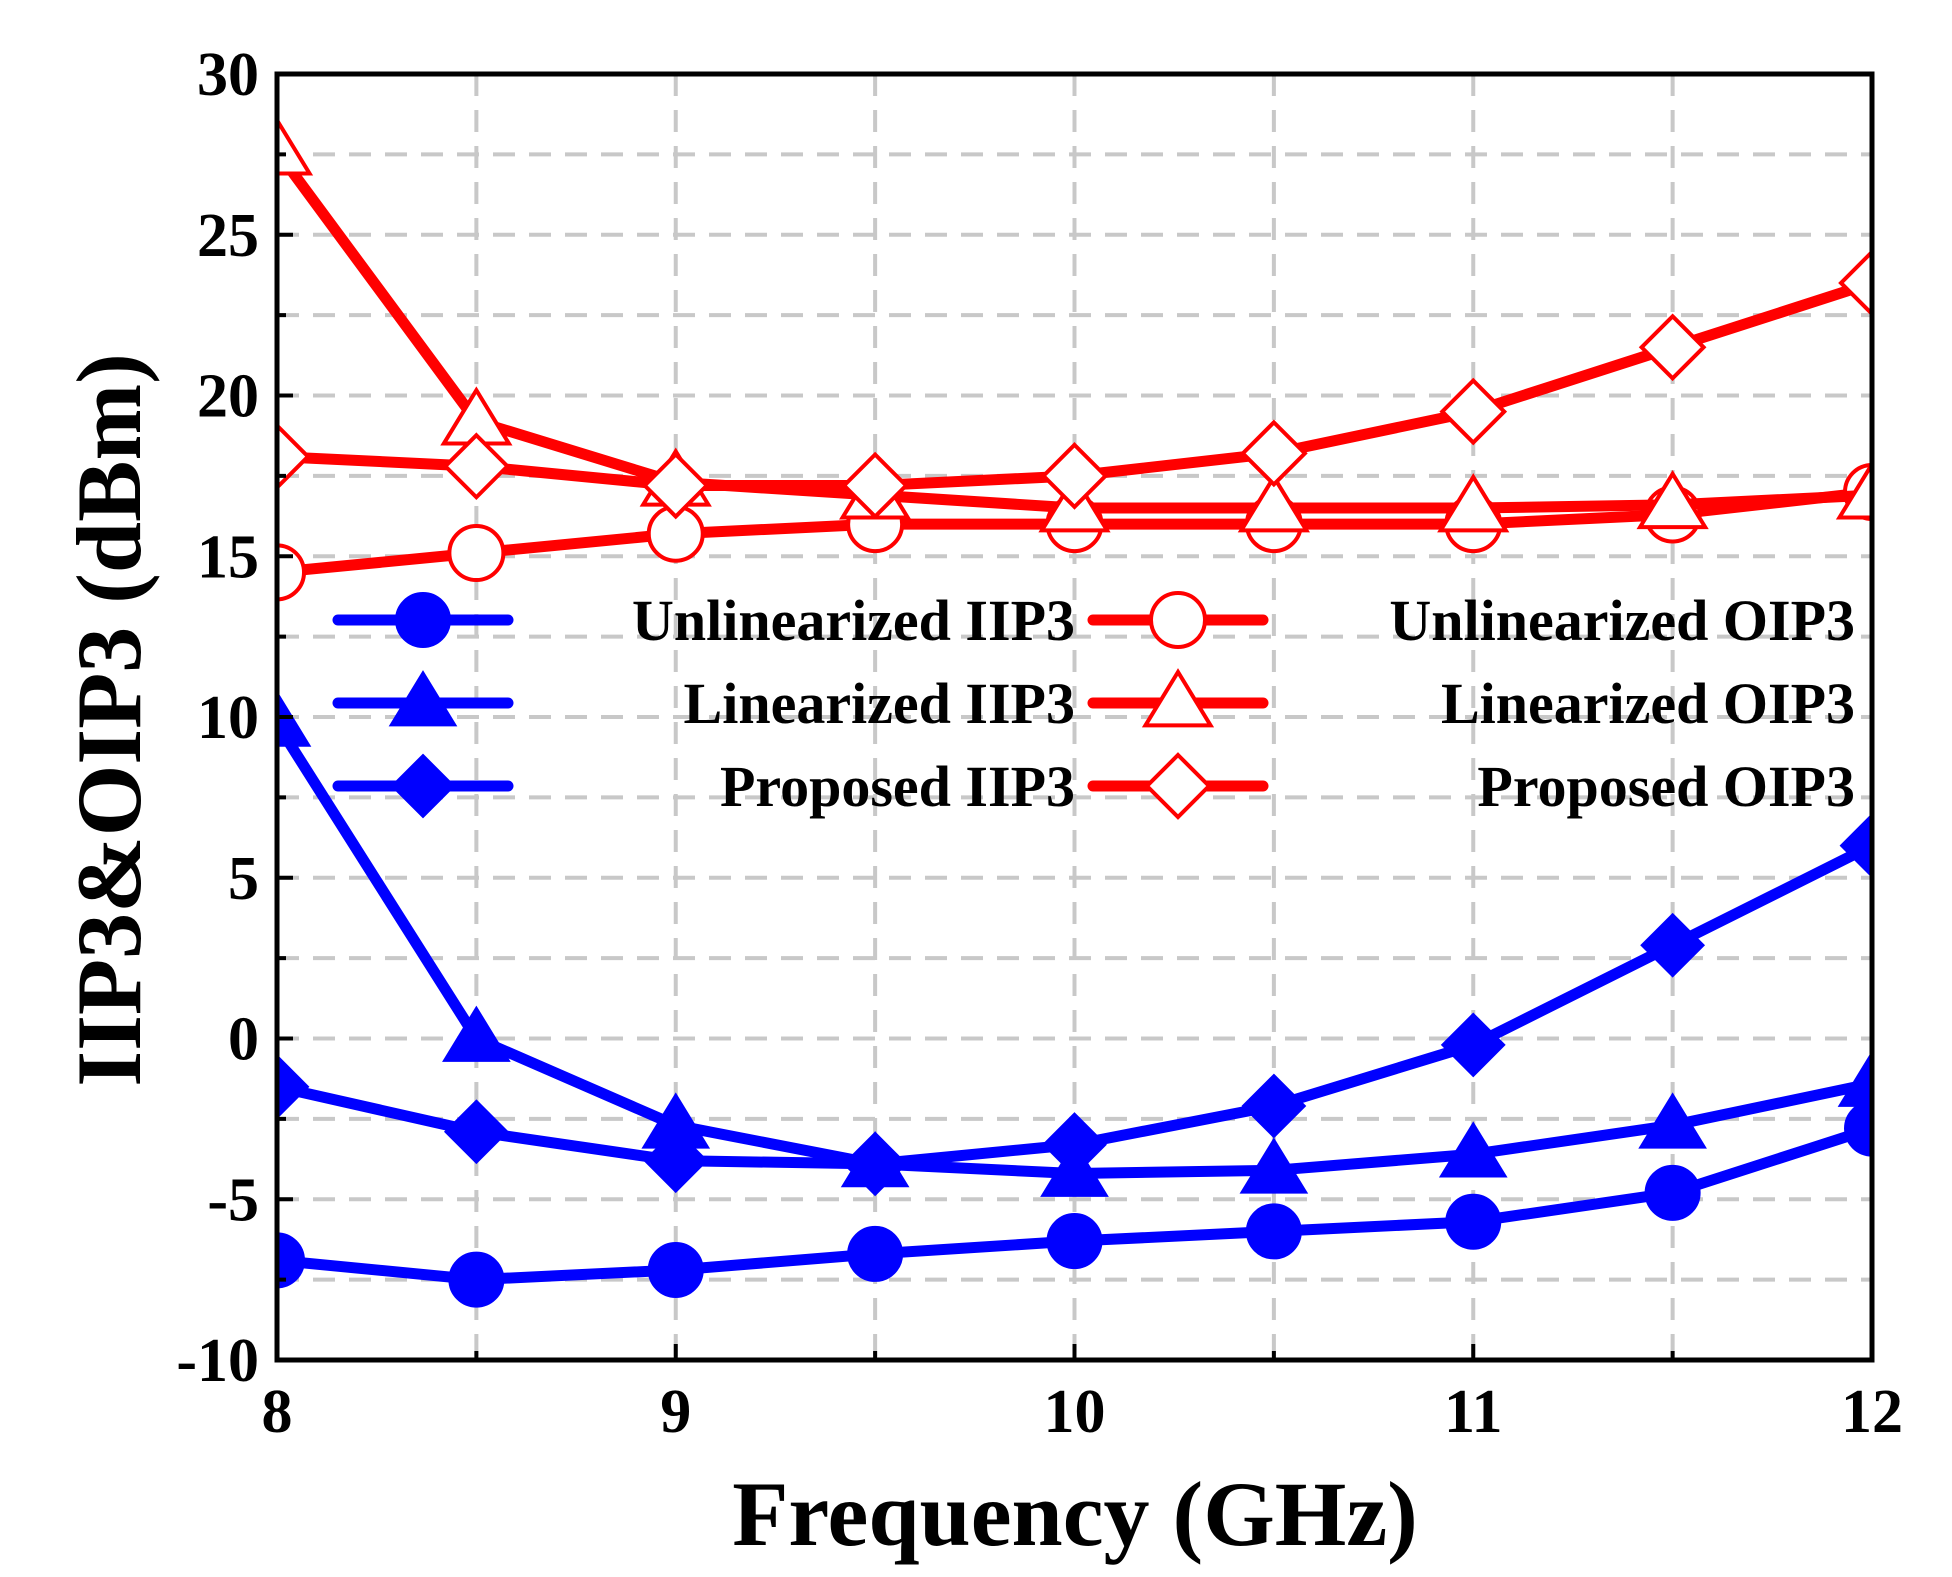  What do you see at coordinates (879, 703) in the screenshot?
I see `legend-label: Linearized IIP3` at bounding box center [879, 703].